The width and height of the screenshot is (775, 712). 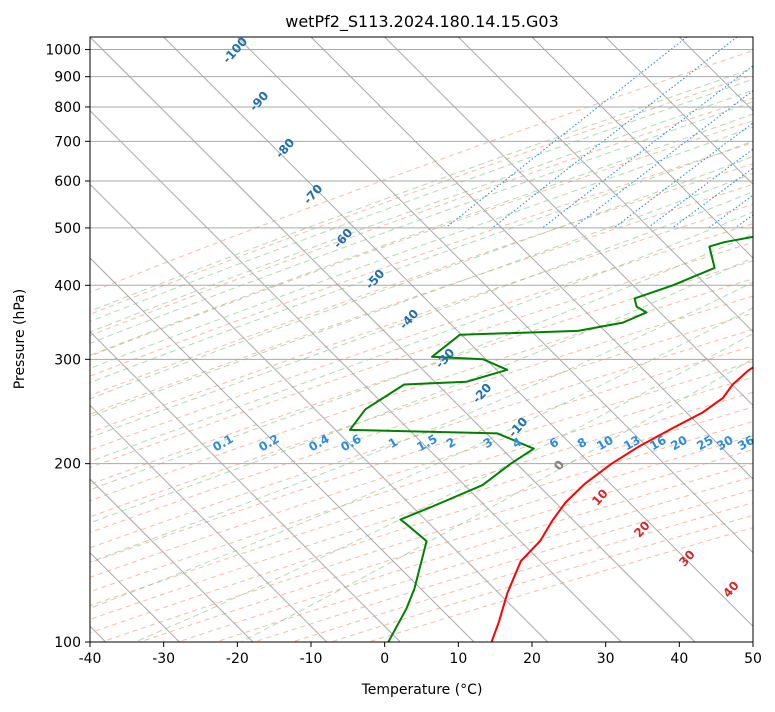 What do you see at coordinates (350, 443) in the screenshot?
I see `mixing-ratio-label: 0.6` at bounding box center [350, 443].